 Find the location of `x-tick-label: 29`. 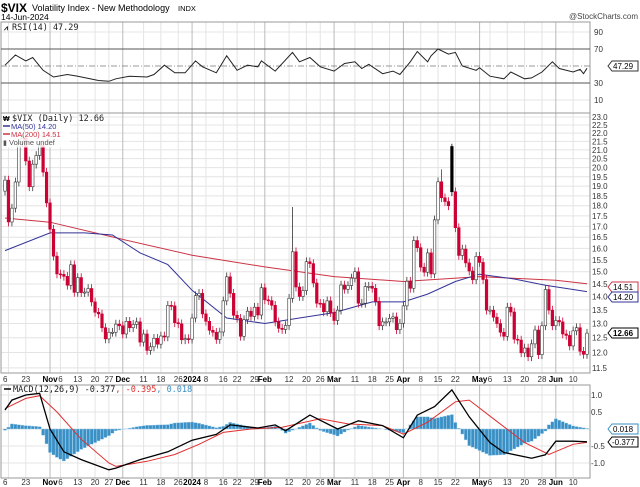

x-tick-label: 29 is located at coordinates (254, 379).